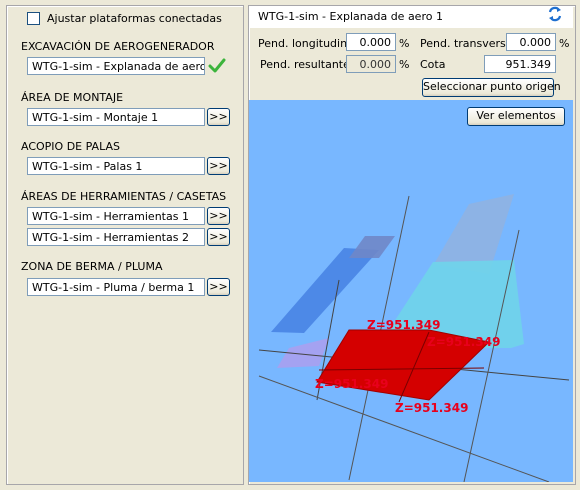 The image size is (580, 490). What do you see at coordinates (468, 43) in the screenshot?
I see `pend-transversal-label: Pend. transversal` at bounding box center [468, 43].